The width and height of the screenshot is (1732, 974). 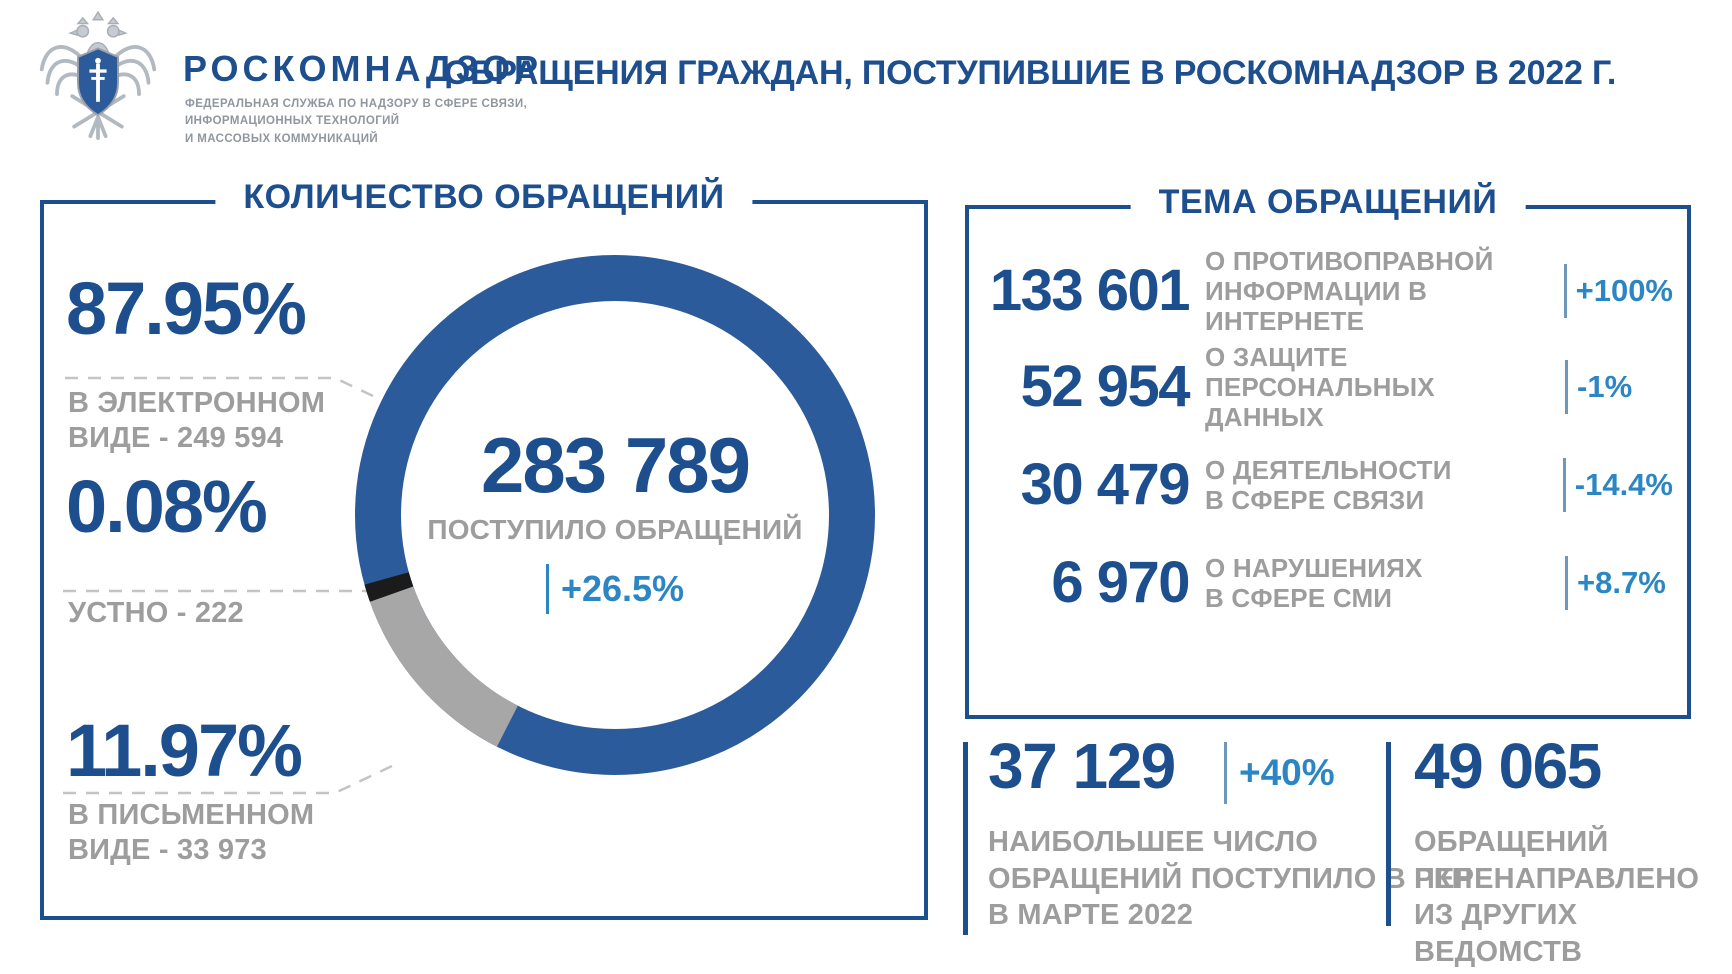 I want to click on oral-label: УСТНО - 222, so click(x=156, y=613).